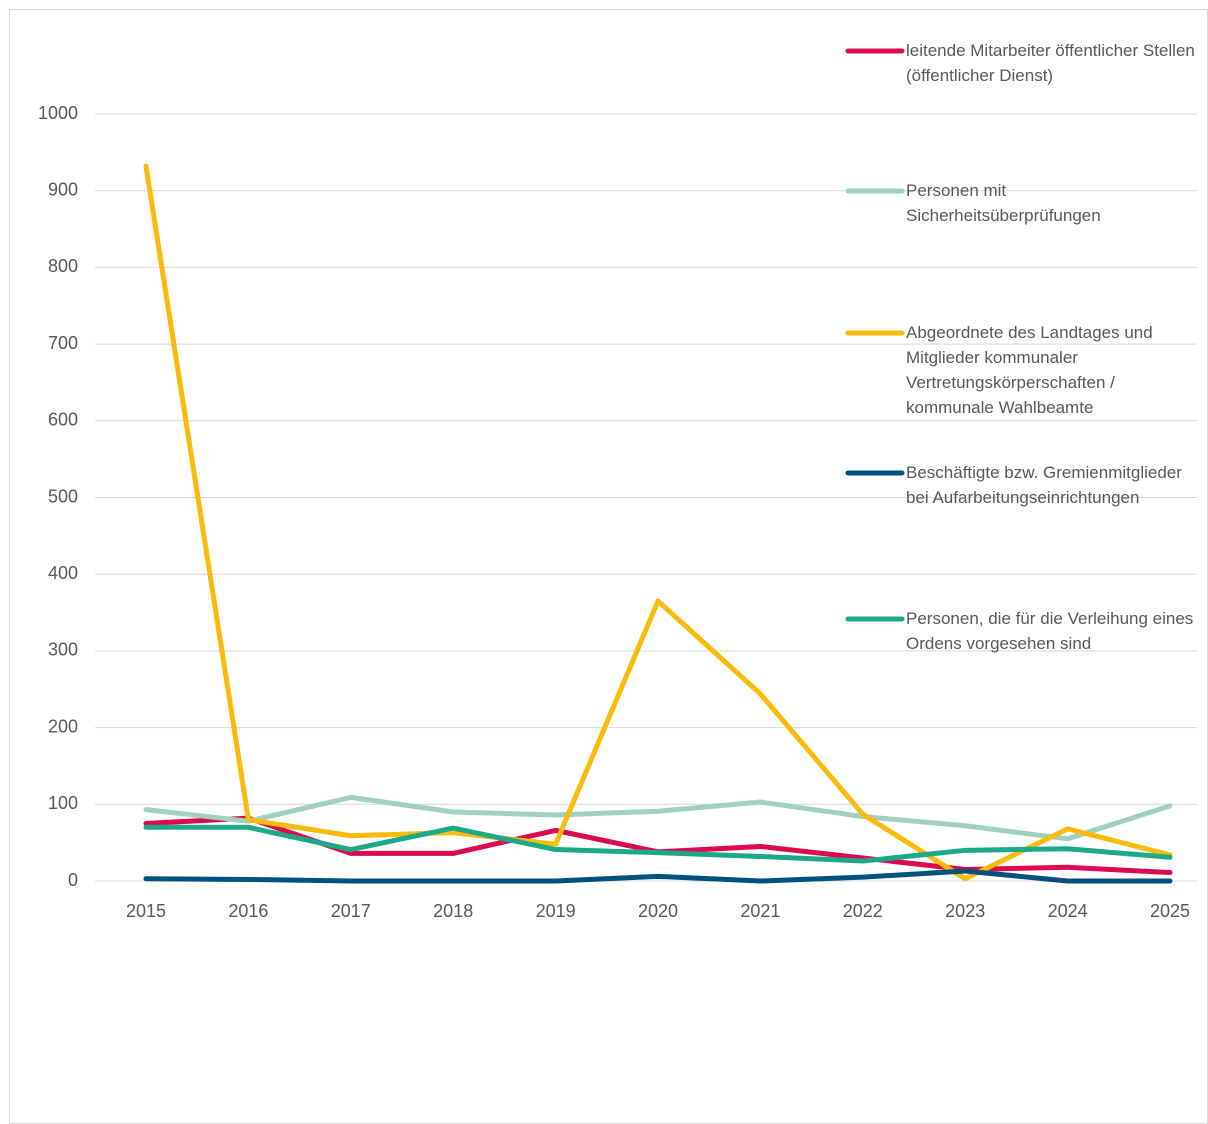 This screenshot has width=1208, height=1124. I want to click on y-tick-label: 200, so click(63, 726).